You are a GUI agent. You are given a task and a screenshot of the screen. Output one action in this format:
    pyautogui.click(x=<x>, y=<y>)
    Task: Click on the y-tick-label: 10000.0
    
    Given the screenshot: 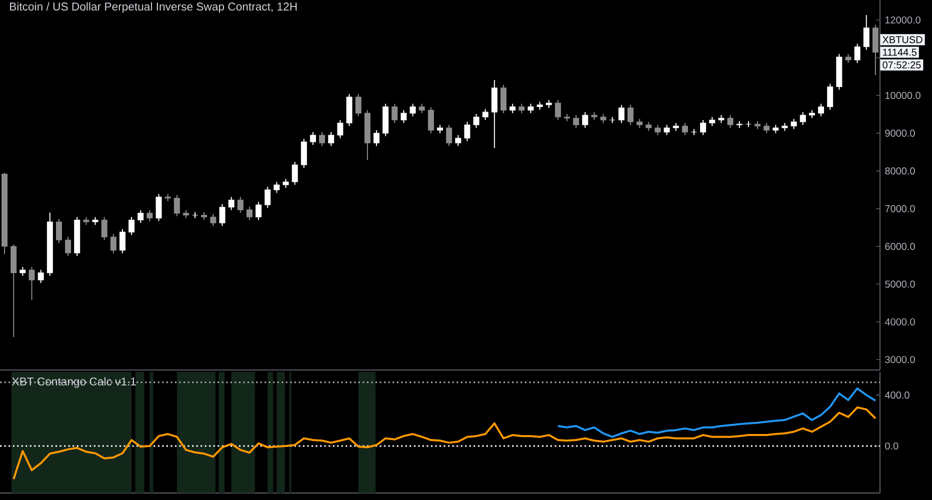 What is the action you would take?
    pyautogui.click(x=902, y=96)
    